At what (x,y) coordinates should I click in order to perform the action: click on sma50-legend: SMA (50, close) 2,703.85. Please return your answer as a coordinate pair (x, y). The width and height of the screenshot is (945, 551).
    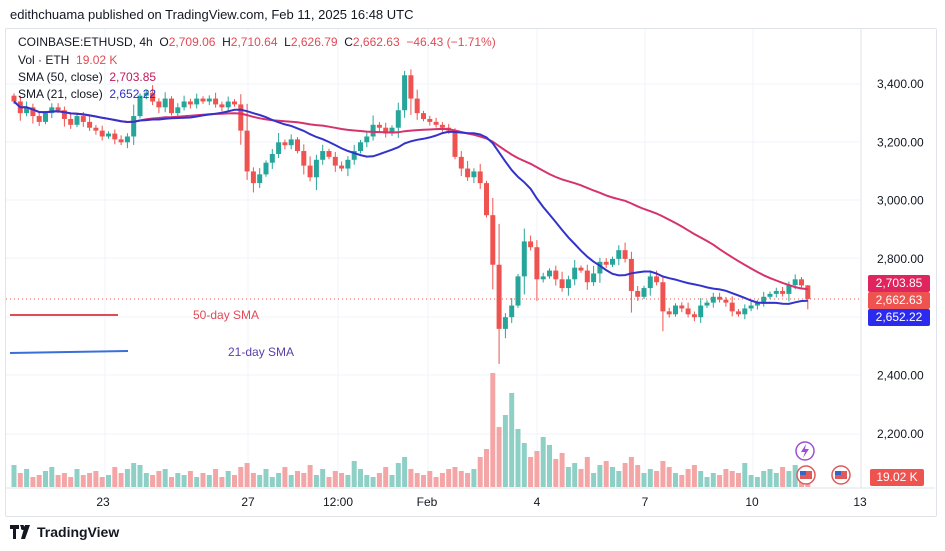
    Looking at the image, I should click on (87, 77).